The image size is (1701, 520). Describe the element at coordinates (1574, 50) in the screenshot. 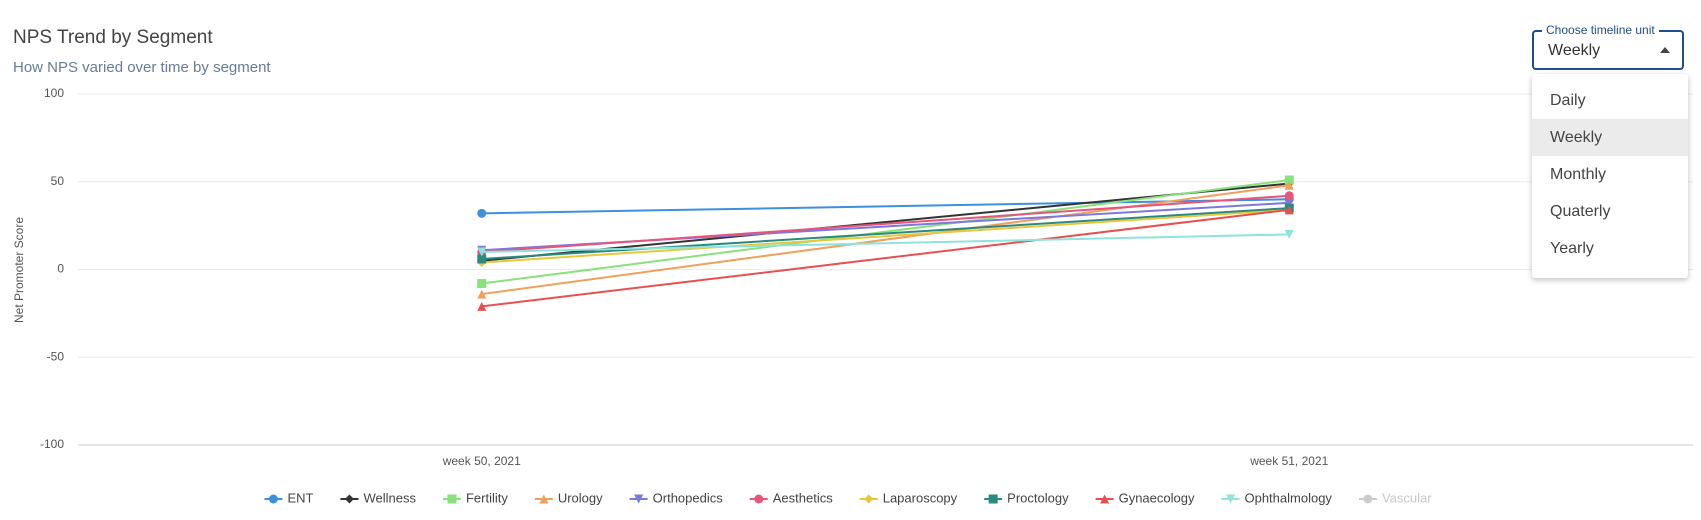

I see `select-value: Weekly` at that location.